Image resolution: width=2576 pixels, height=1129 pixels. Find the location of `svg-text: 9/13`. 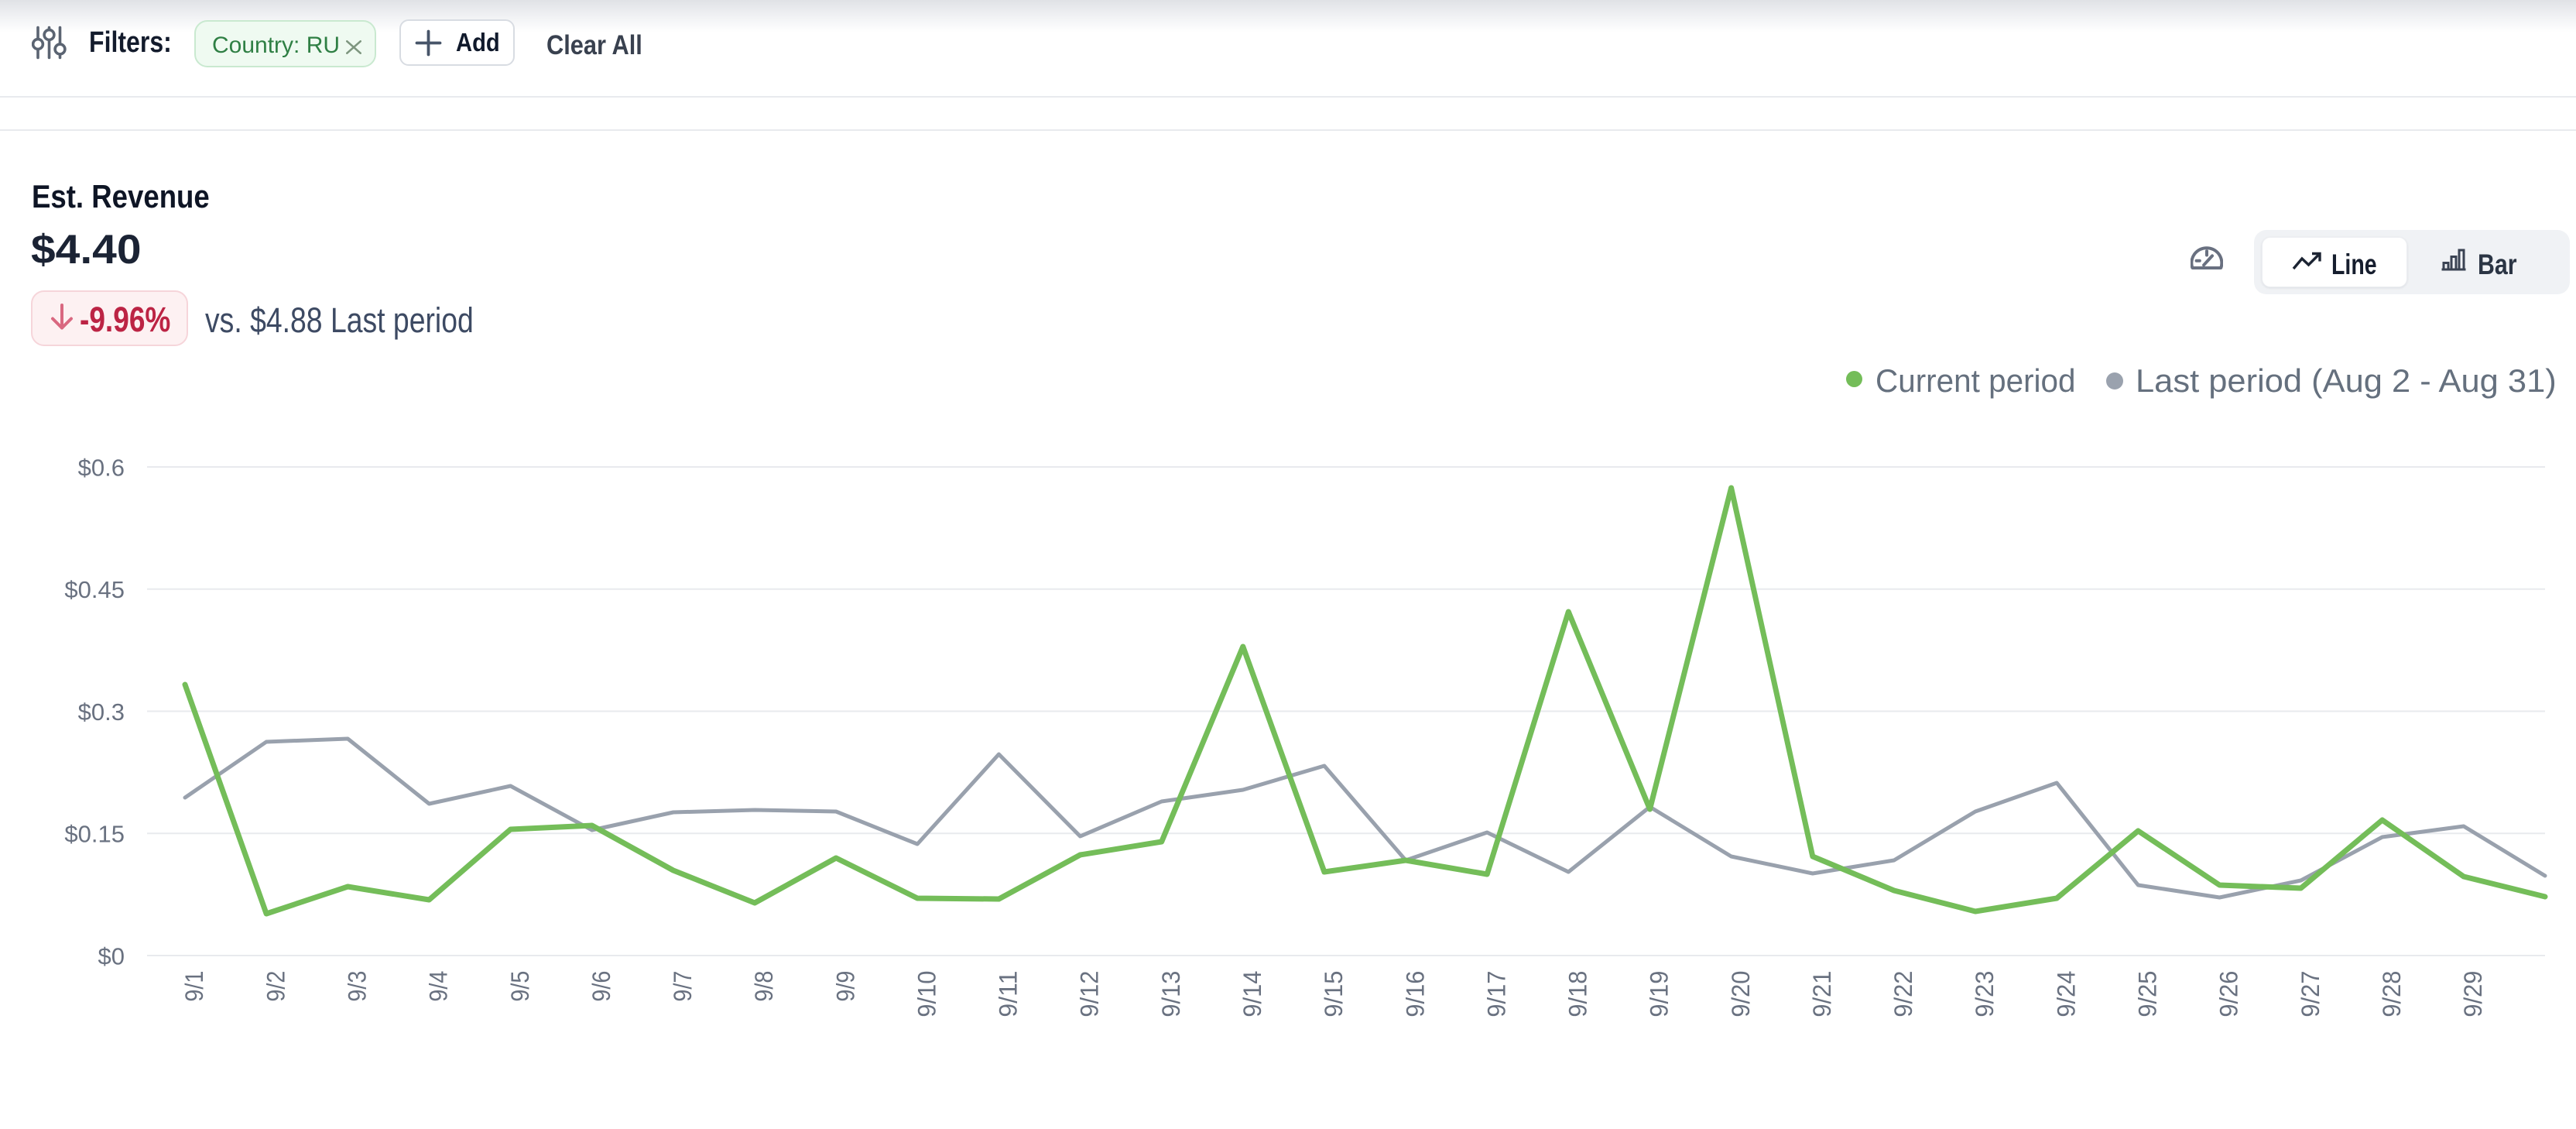

svg-text: 9/13 is located at coordinates (1171, 994).